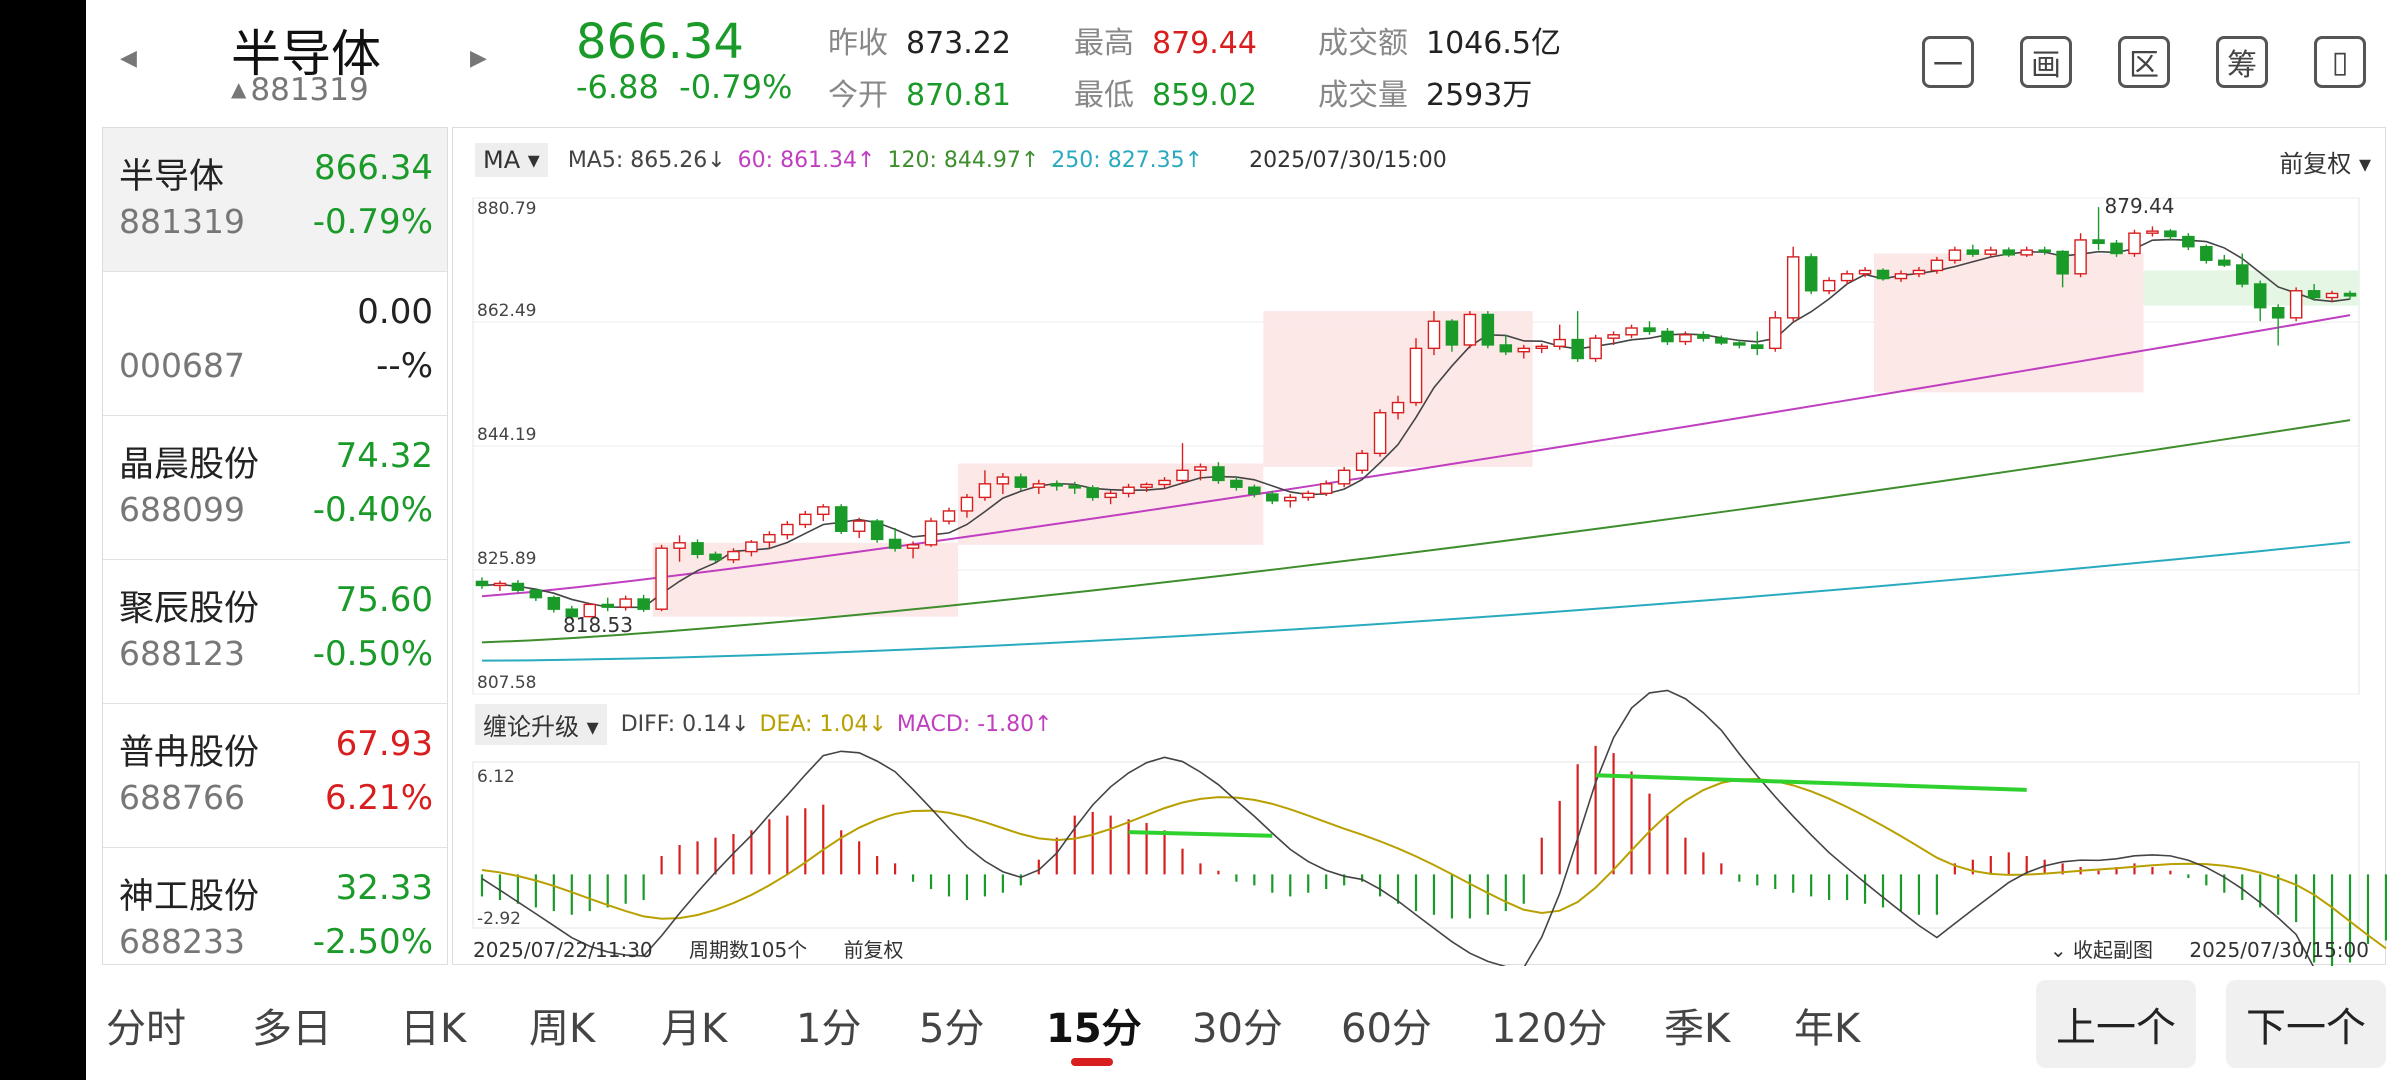 This screenshot has width=2400, height=1080. Describe the element at coordinates (275, 776) in the screenshot. I see `list-item: 普冉股份 67.93 688766 6.21%` at that location.